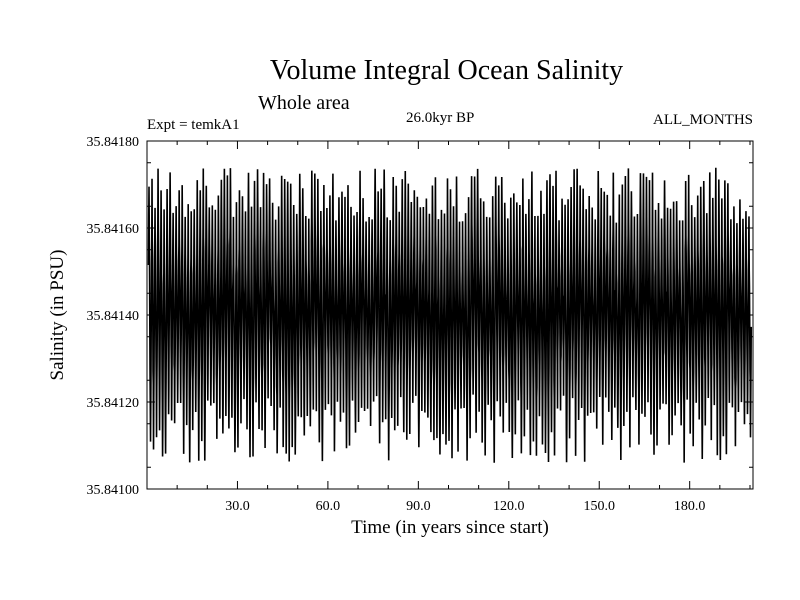  What do you see at coordinates (304, 103) in the screenshot?
I see `chart-subtitle: Whole area` at bounding box center [304, 103].